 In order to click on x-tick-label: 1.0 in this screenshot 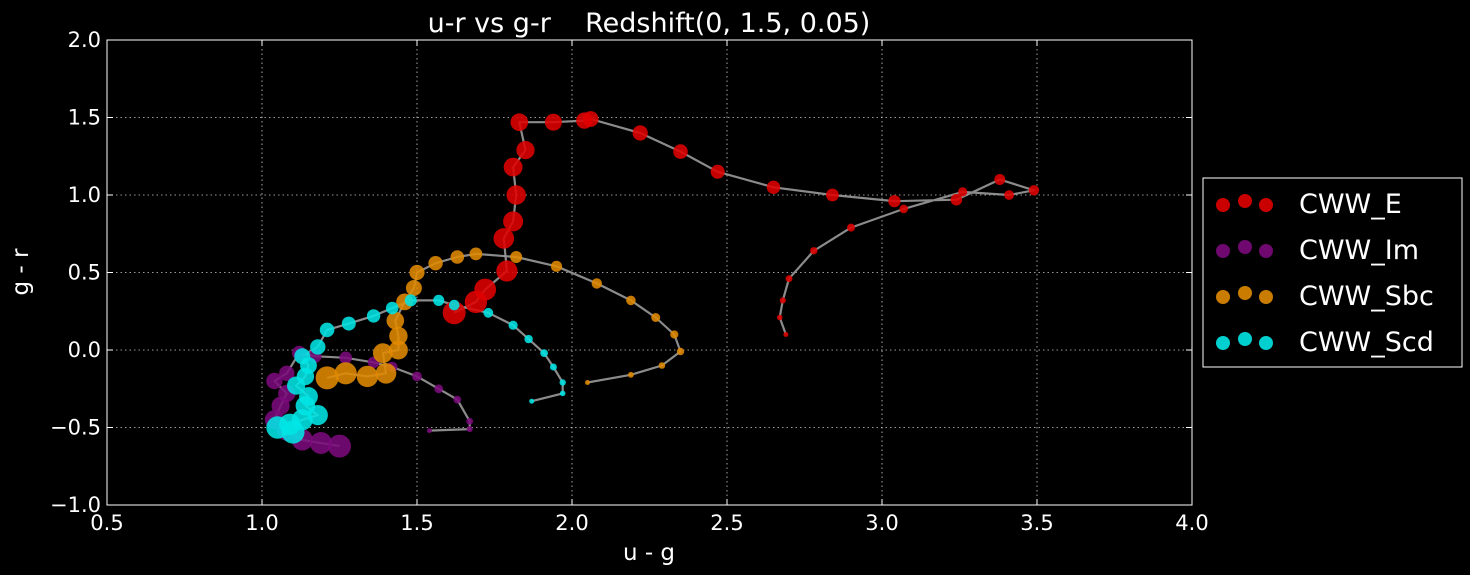, I will do `click(261, 523)`.